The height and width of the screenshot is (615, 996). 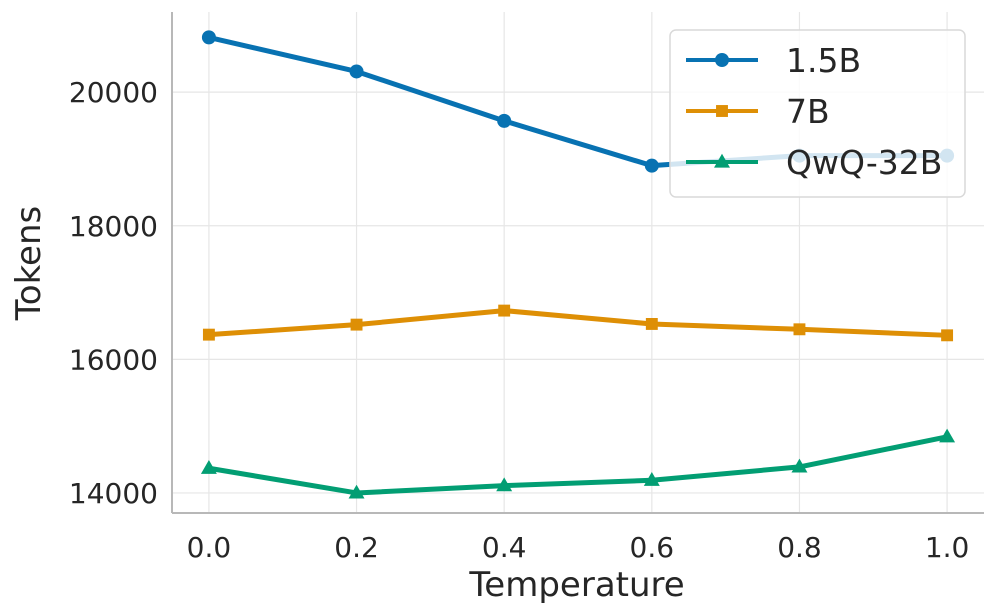 I want to click on legend-item: QwQ-32B, so click(x=814, y=162).